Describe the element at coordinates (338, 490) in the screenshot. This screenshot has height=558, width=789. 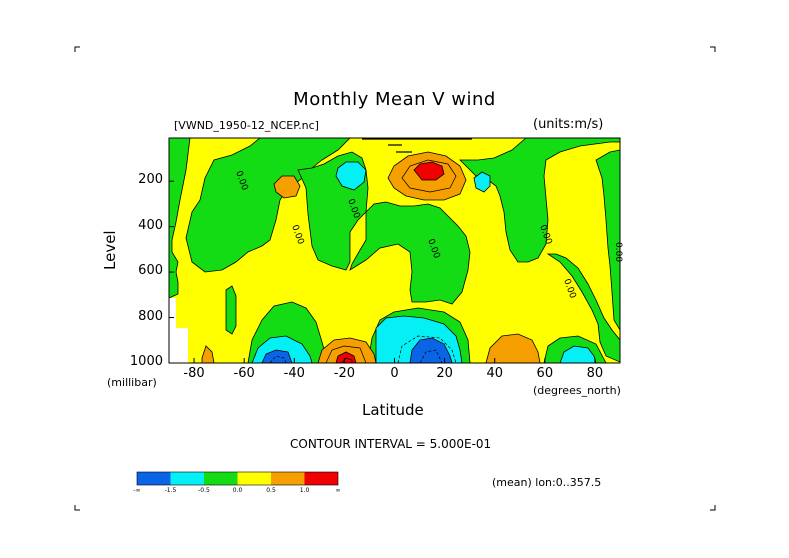
I see `colorbar-label: ∞` at that location.